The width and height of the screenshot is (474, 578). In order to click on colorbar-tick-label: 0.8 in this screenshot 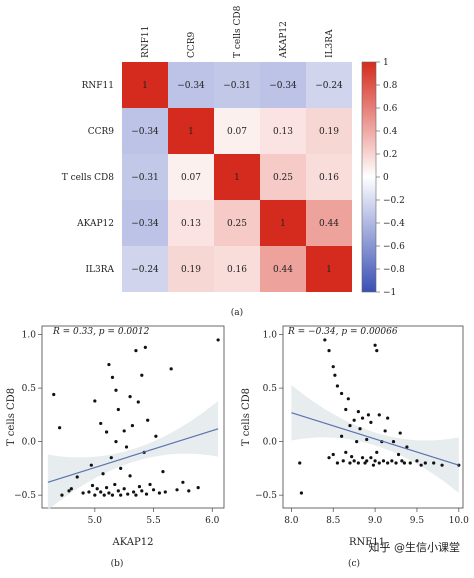, I will do `click(390, 86)`.